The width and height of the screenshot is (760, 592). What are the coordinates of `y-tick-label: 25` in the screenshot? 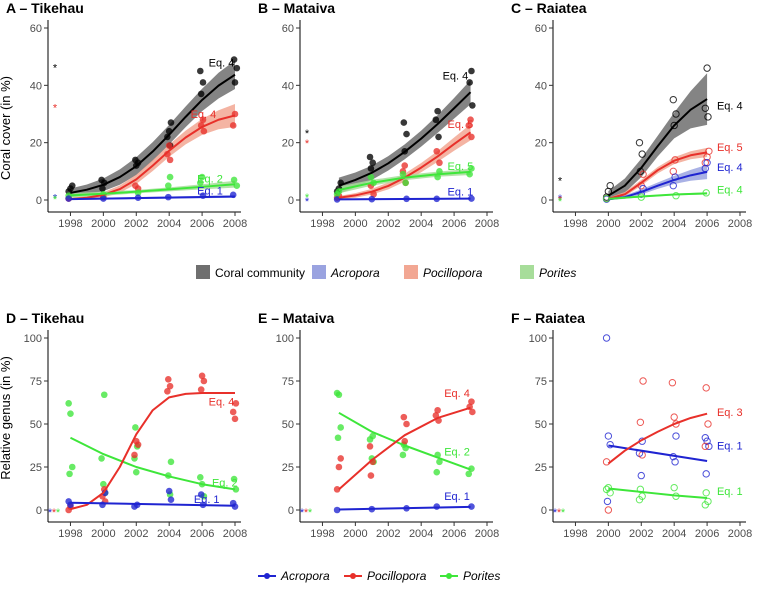 It's located at (541, 468).